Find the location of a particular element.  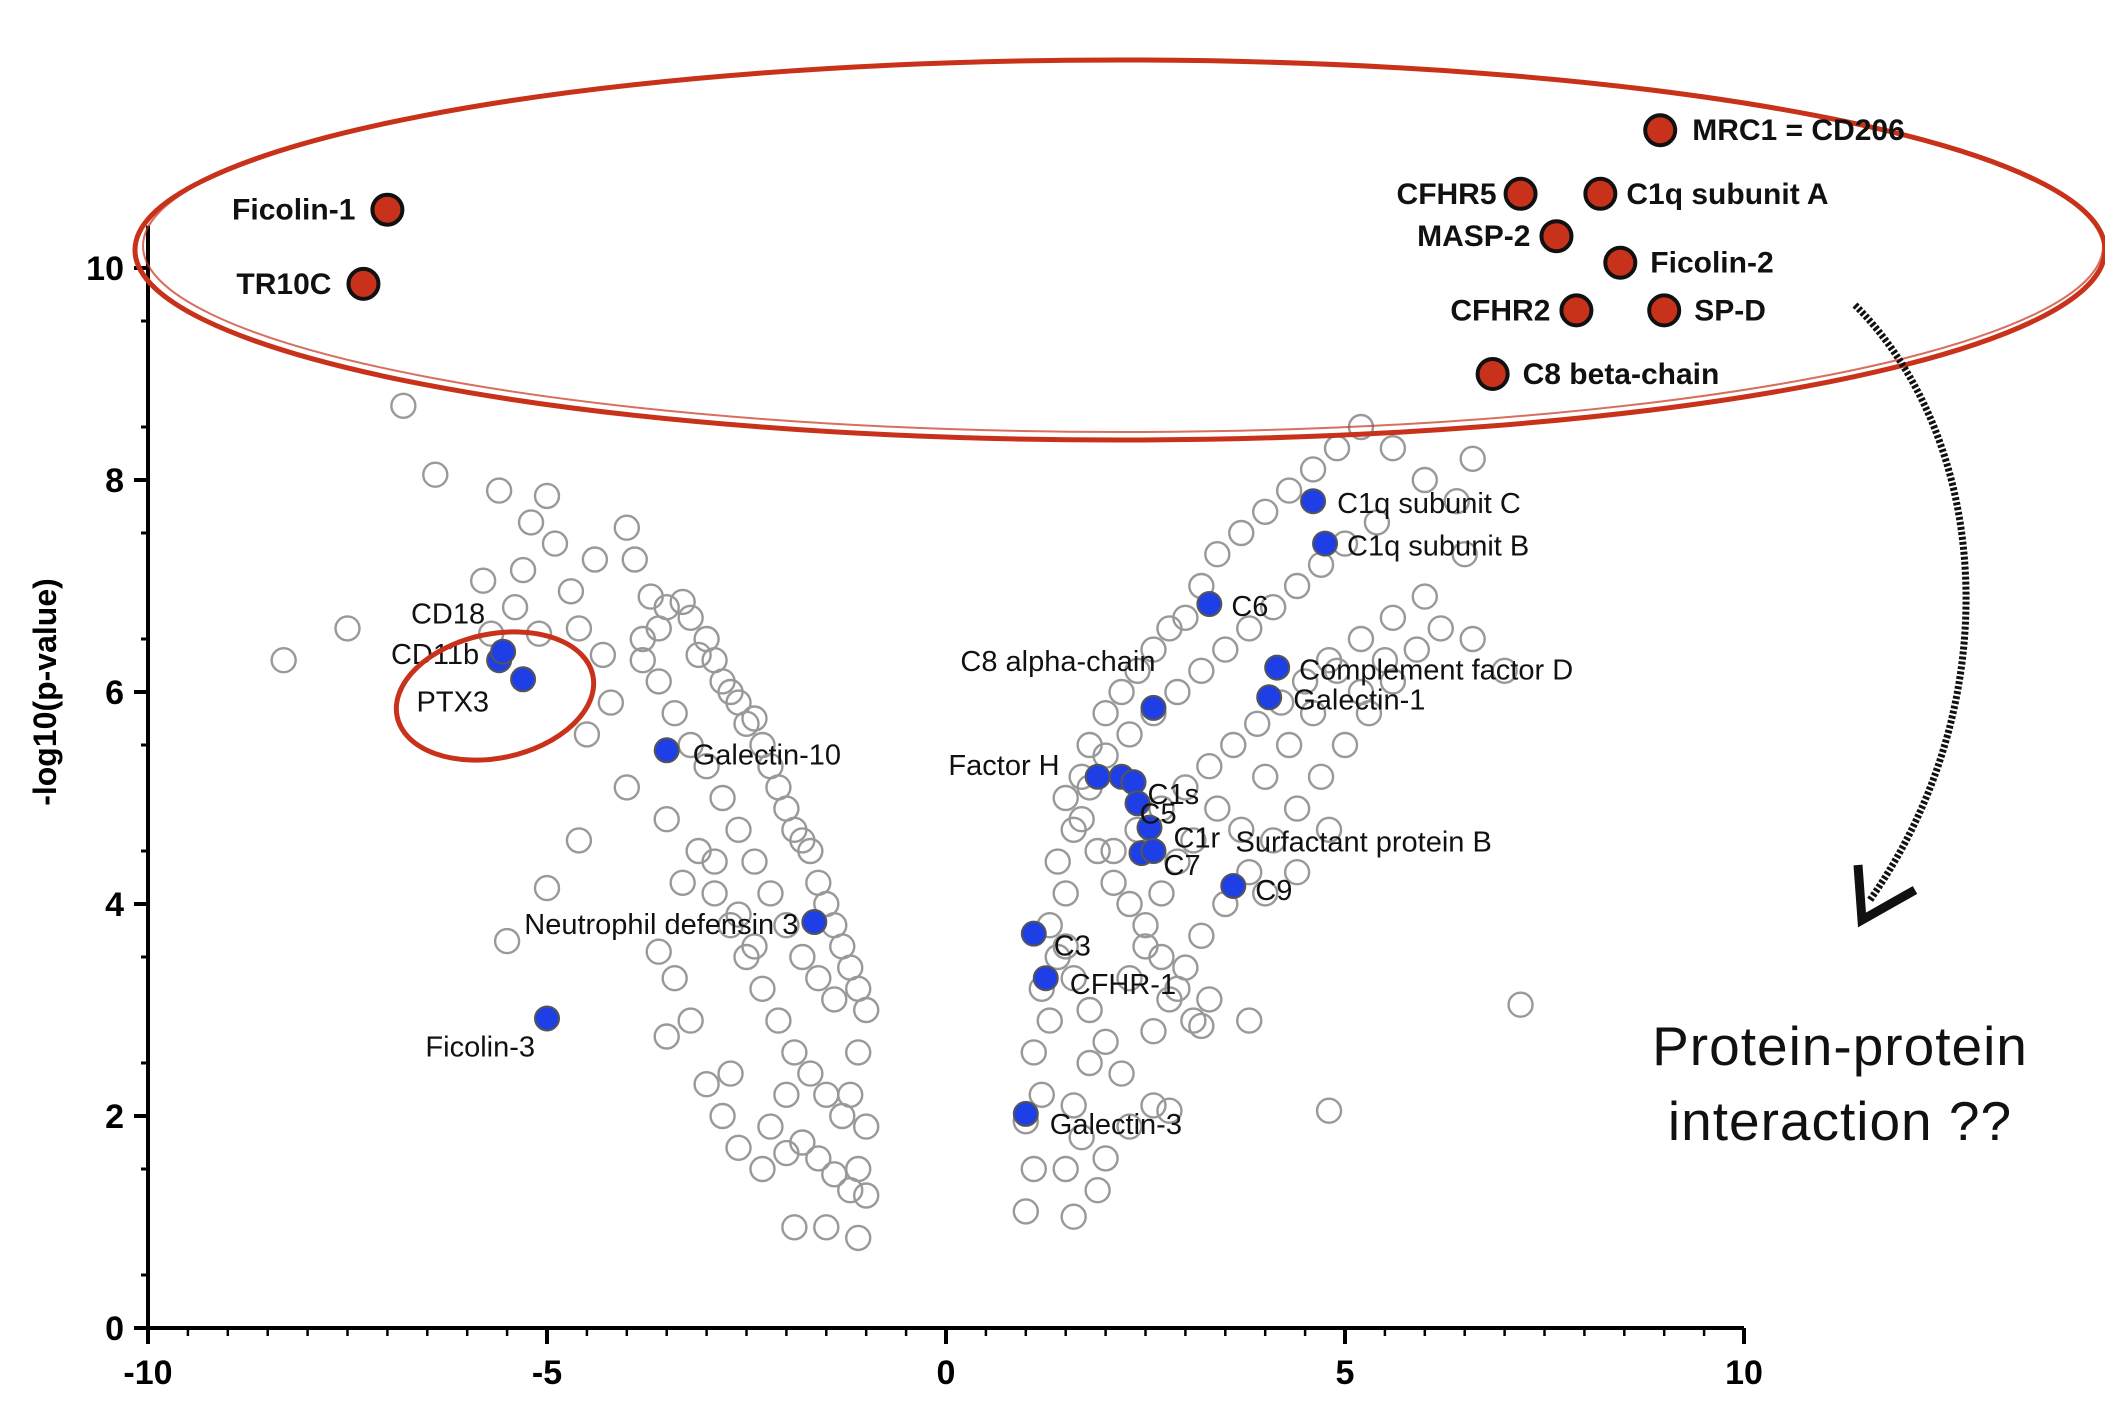

point-label: Ficolin-1 is located at coordinates (293, 210).